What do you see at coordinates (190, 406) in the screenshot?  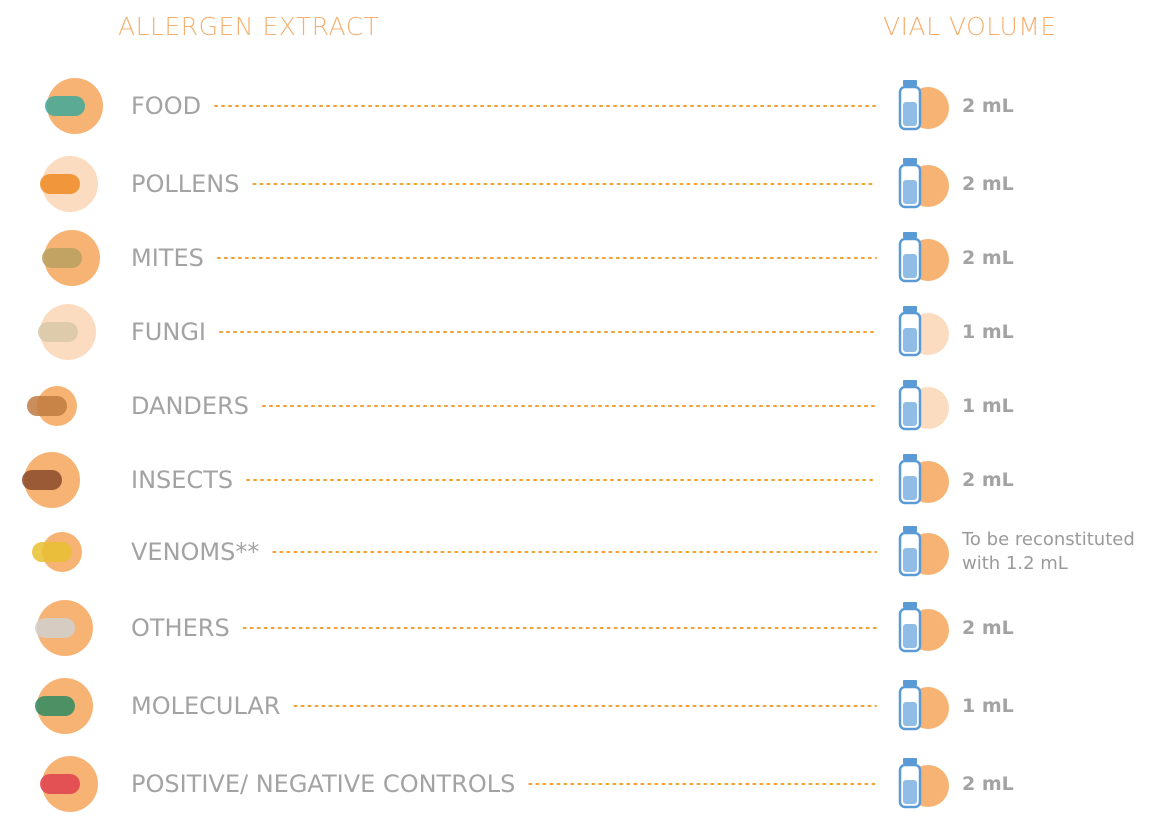 I see `row-name: DANDERS` at bounding box center [190, 406].